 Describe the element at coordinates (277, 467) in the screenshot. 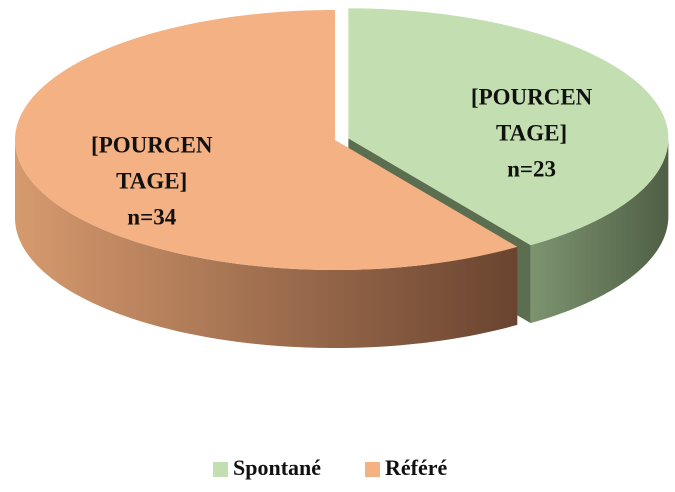

I see `legend-label: Spontané` at that location.